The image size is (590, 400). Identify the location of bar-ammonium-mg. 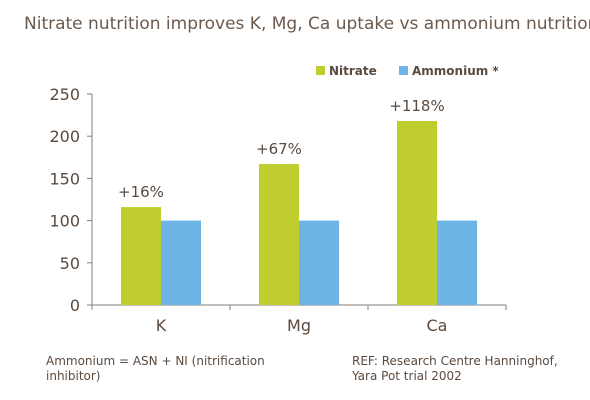
(319, 262).